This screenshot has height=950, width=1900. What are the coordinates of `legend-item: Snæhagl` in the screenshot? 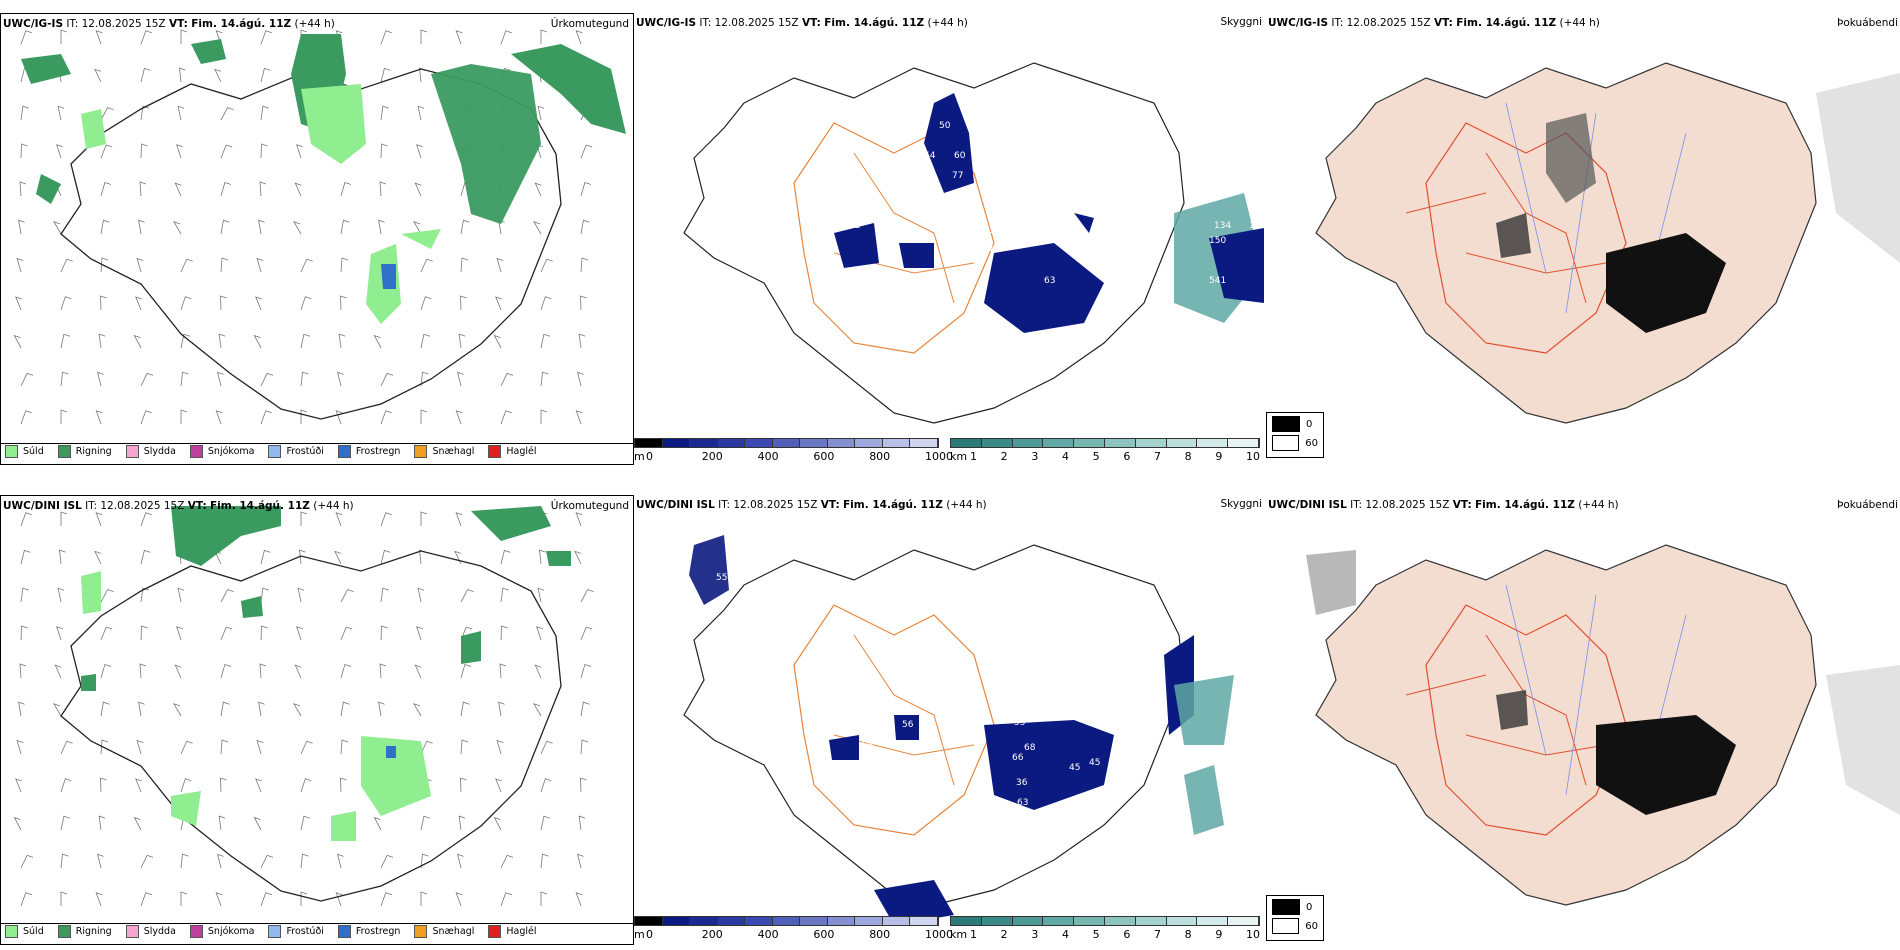 It's located at (444, 931).